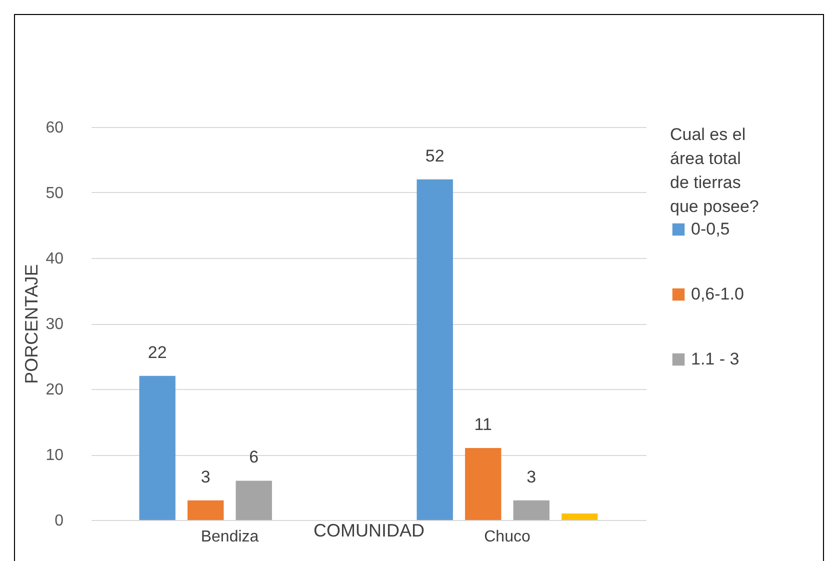 The image size is (839, 561). I want to click on y-axis-title: PORCENTAJE, so click(32, 324).